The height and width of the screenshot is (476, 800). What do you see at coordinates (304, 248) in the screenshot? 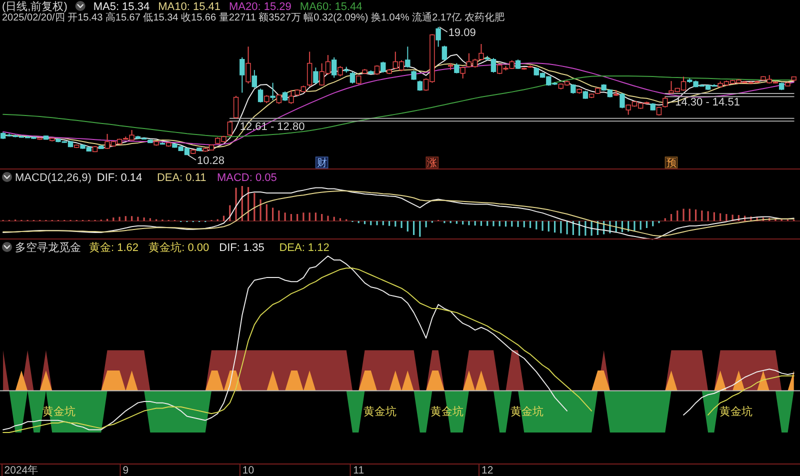
I see `series-label: DEA: 1.12` at bounding box center [304, 248].